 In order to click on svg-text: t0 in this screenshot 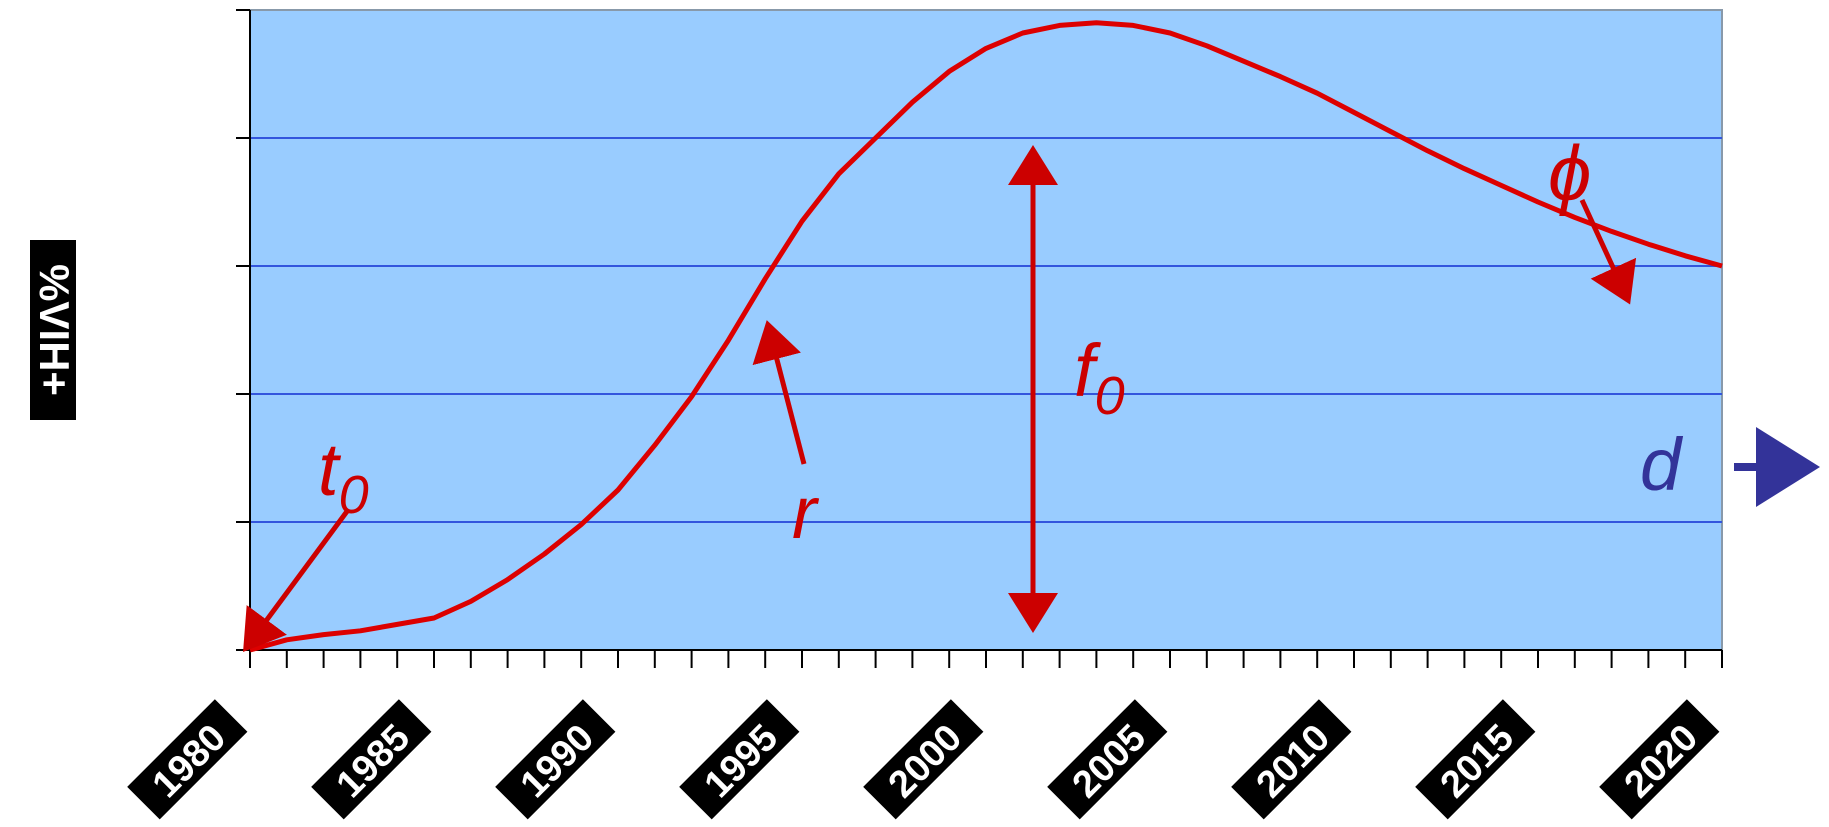, I will do `click(343, 476)`.